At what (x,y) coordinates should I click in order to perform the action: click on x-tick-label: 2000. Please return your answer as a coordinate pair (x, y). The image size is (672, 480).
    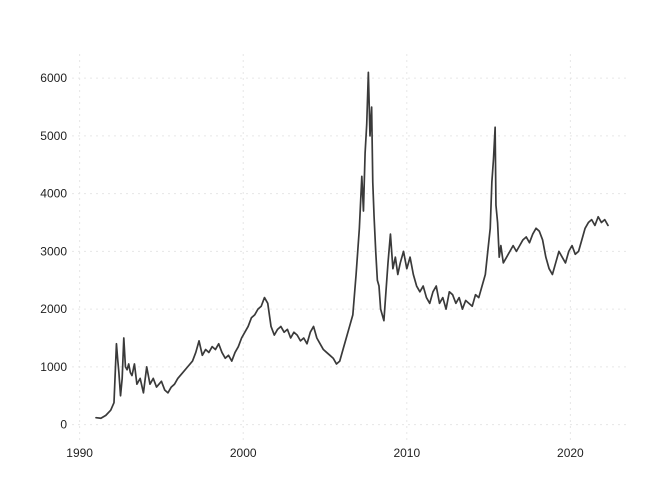
    Looking at the image, I should click on (243, 453).